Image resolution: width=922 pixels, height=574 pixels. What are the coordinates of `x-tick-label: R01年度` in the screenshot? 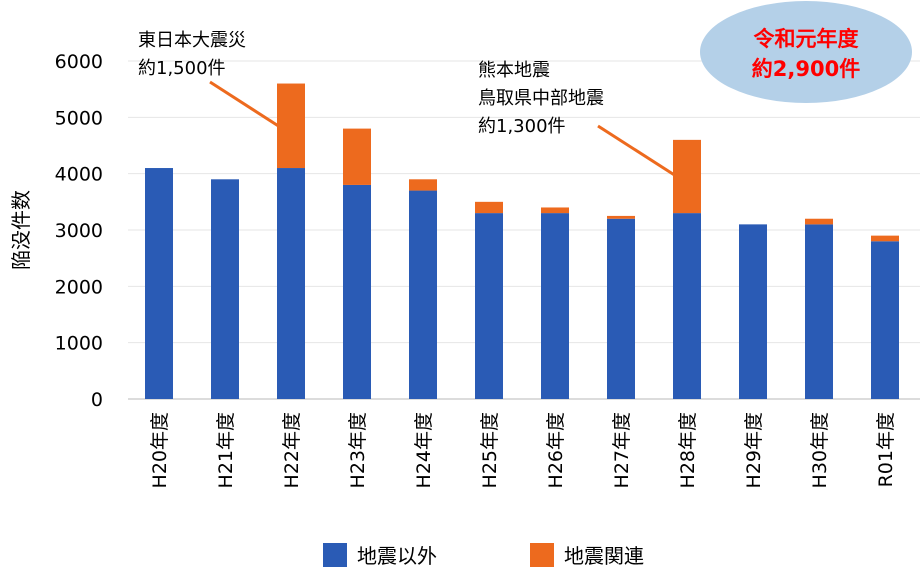 It's located at (886, 449).